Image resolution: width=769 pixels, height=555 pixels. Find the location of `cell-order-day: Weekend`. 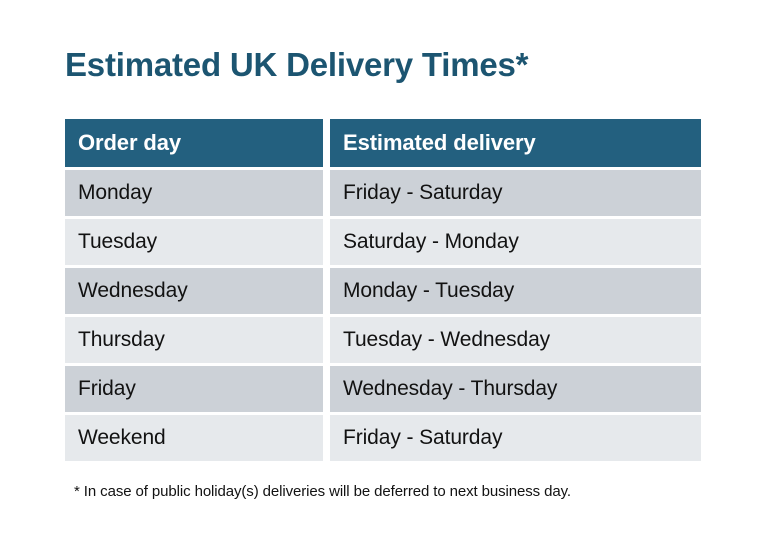

cell-order-day: Weekend is located at coordinates (194, 438).